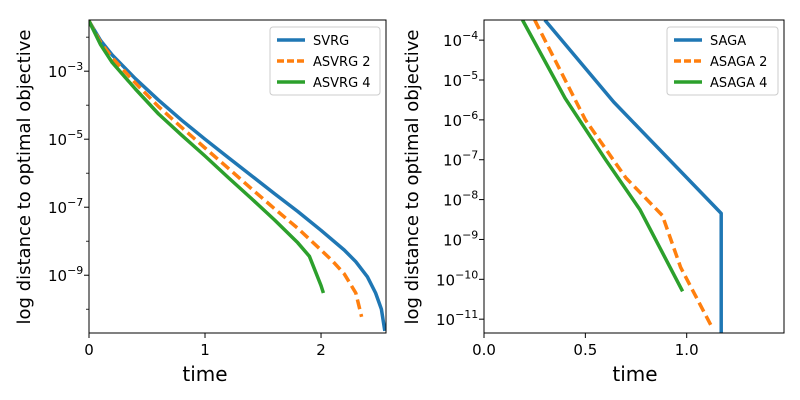 This screenshot has width=800, height=400. What do you see at coordinates (457, 318) in the screenshot?
I see `right-y-tick-label: 10⁻¹¹` at bounding box center [457, 318].